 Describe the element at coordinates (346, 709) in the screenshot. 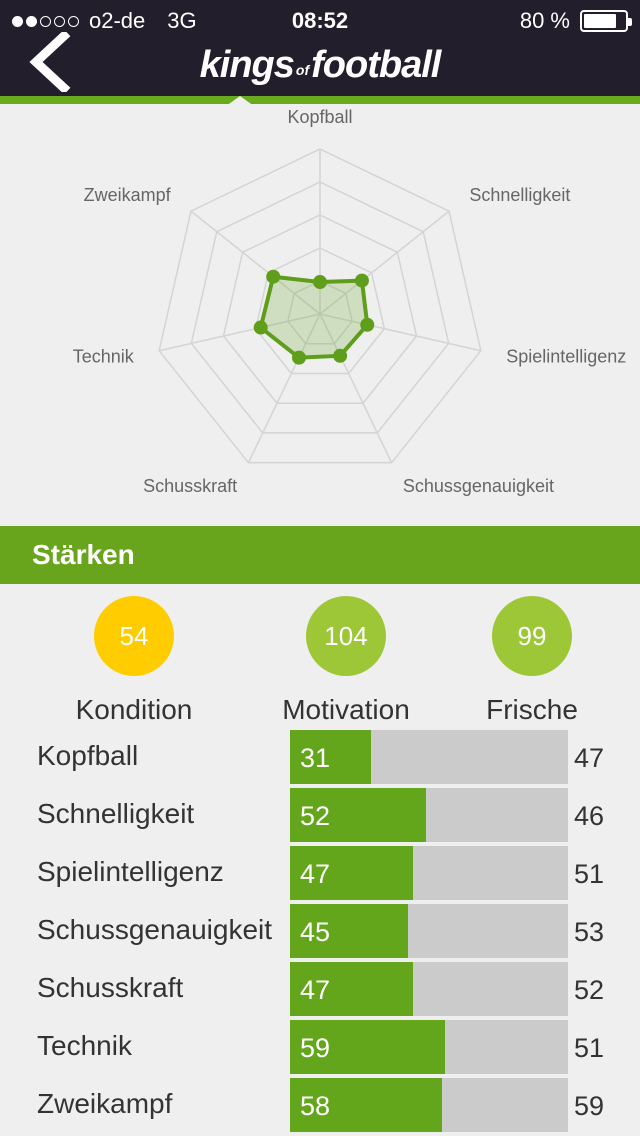

I see `stat-motivation-label: Motivation` at that location.